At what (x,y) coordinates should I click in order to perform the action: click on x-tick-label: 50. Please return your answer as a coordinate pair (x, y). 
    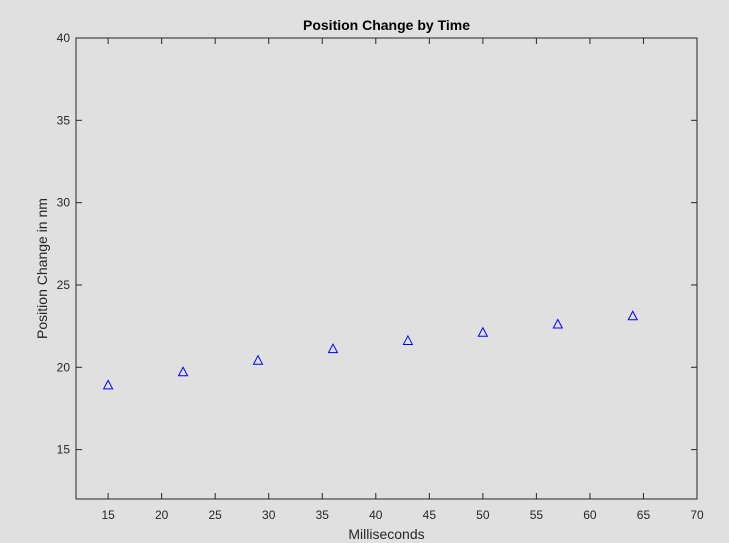
    Looking at the image, I should click on (483, 515).